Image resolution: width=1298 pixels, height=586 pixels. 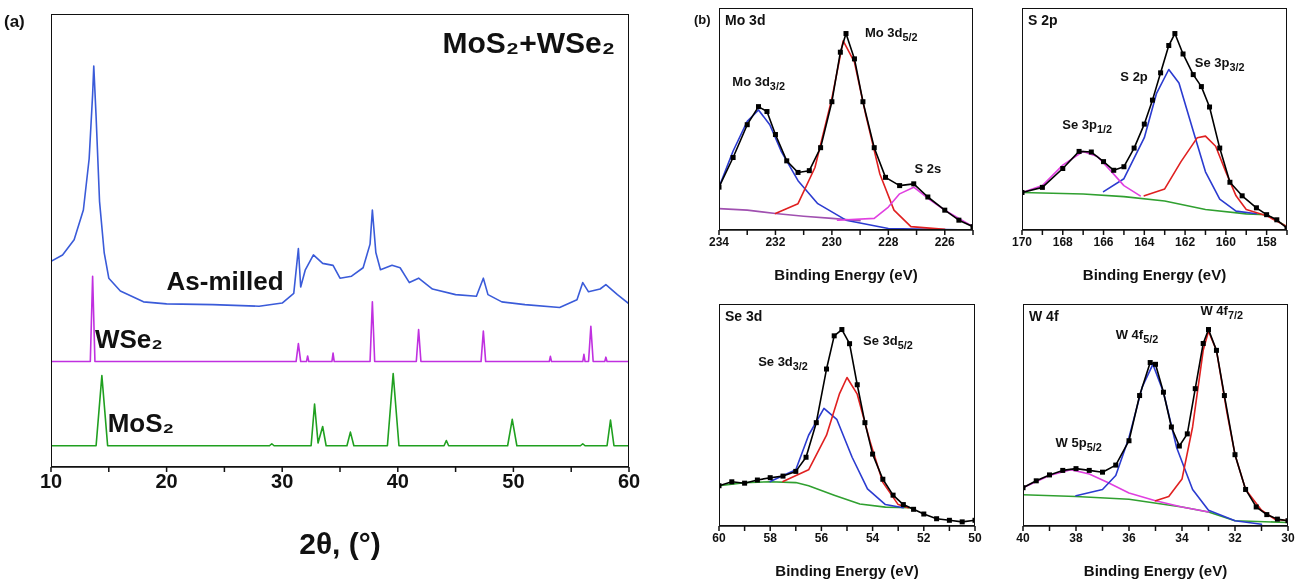 I want to click on x-tick-label: 228, so click(x=888, y=241).